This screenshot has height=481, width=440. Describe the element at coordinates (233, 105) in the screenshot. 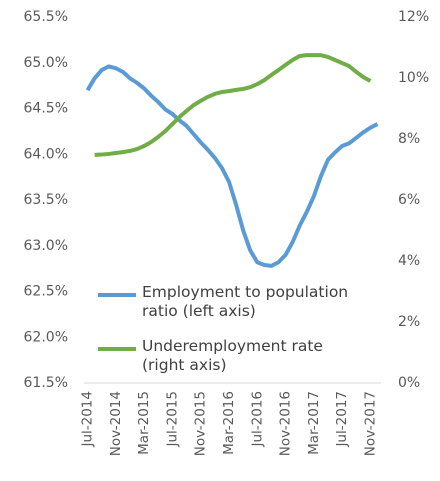

I see `series-line` at that location.